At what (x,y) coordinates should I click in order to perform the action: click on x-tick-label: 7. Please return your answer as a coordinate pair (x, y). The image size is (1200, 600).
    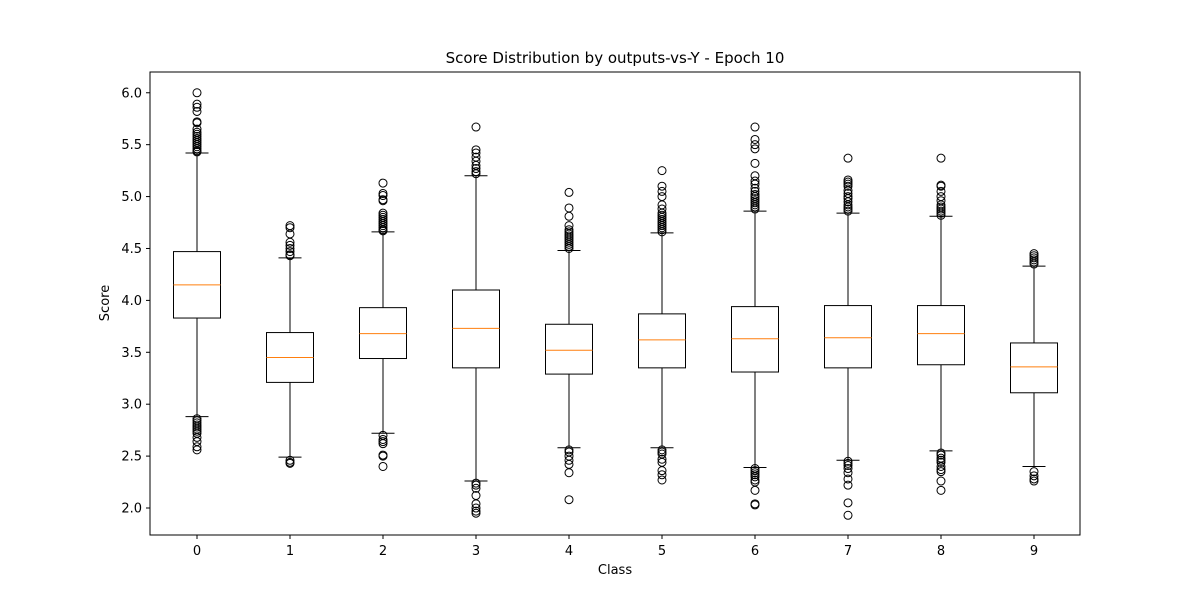
    Looking at the image, I should click on (848, 551).